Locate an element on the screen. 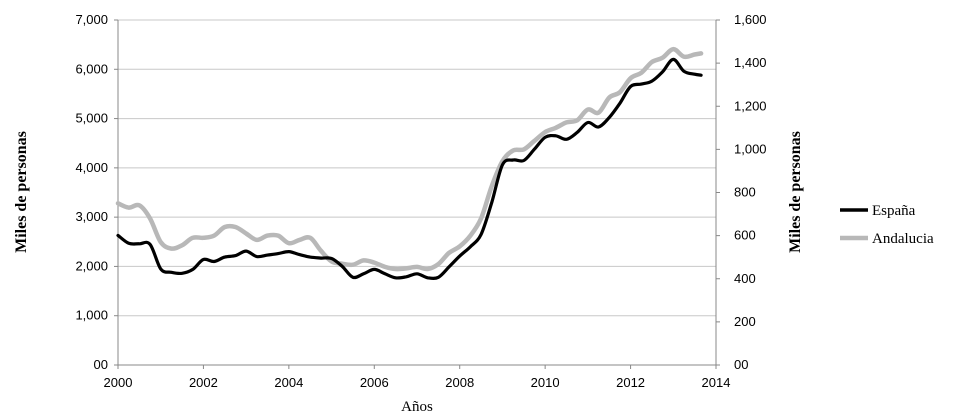 This screenshot has height=418, width=954. left-tick-label: 00 is located at coordinates (101, 364).